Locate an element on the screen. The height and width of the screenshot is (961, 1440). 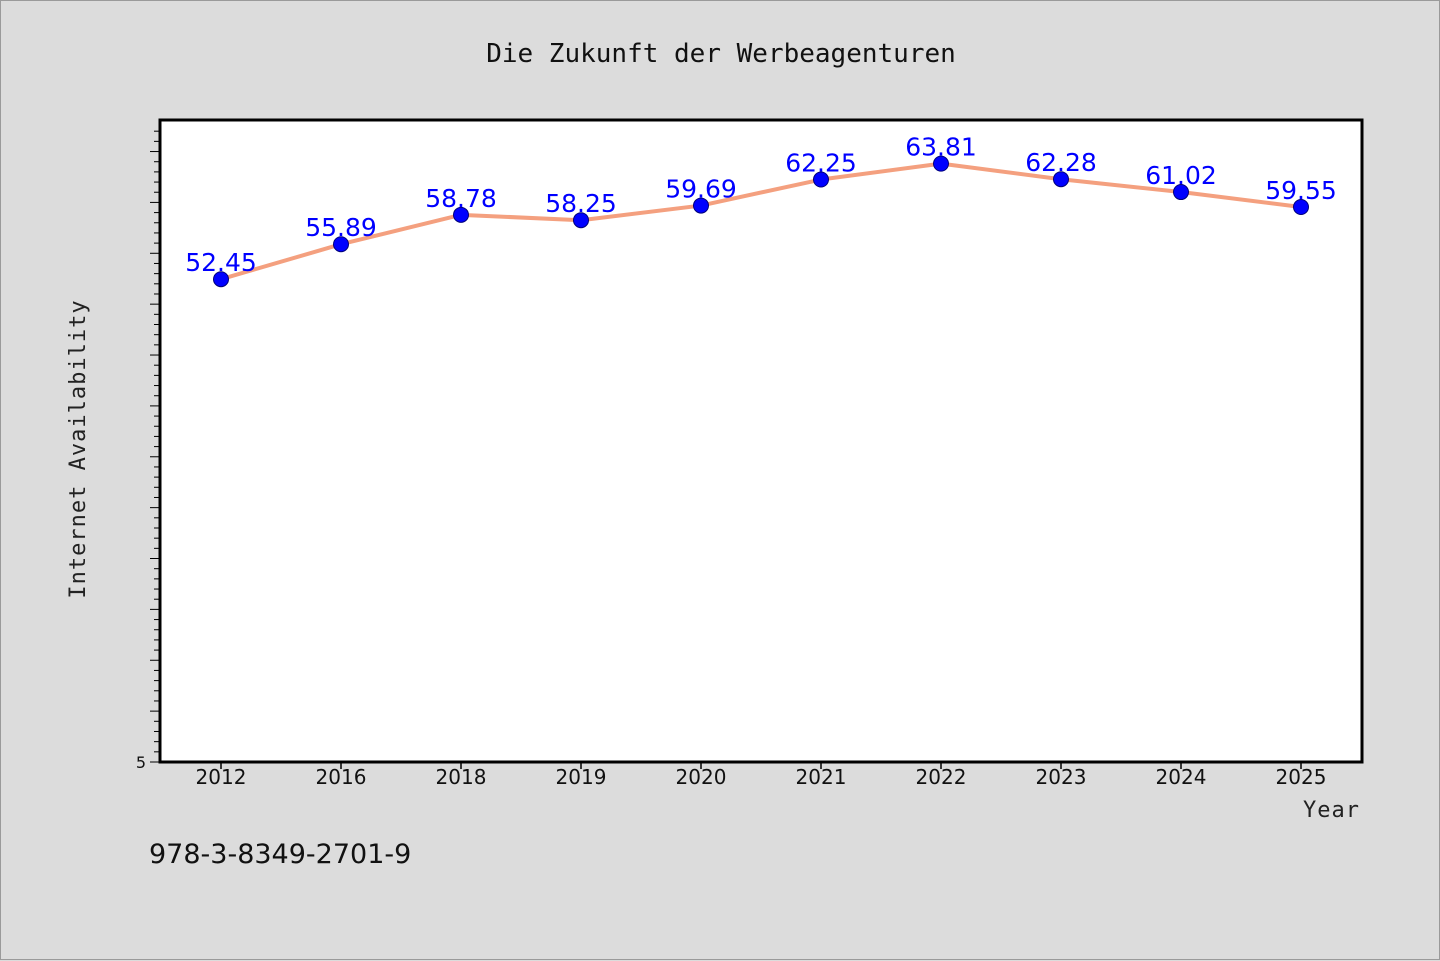
footnote-isbn: 978-3-8349-2701-9 is located at coordinates (280, 854).